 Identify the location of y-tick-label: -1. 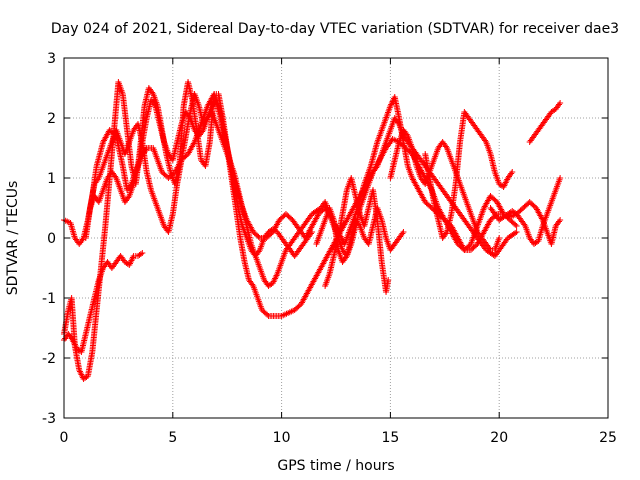
(49, 299).